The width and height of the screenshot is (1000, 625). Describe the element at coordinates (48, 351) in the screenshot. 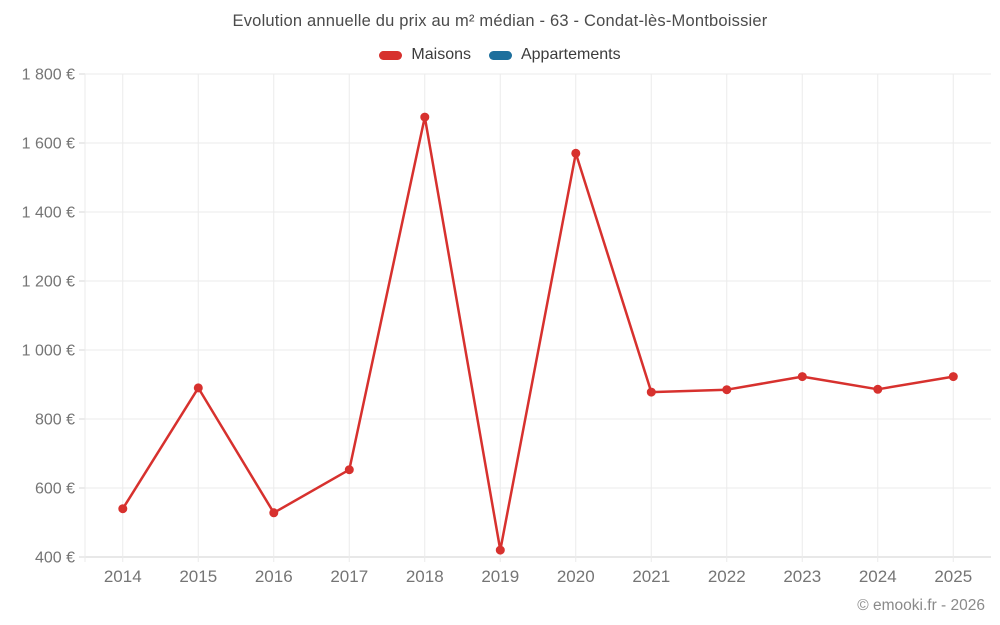

I see `y-axis-tick-label: 1 000 €` at that location.